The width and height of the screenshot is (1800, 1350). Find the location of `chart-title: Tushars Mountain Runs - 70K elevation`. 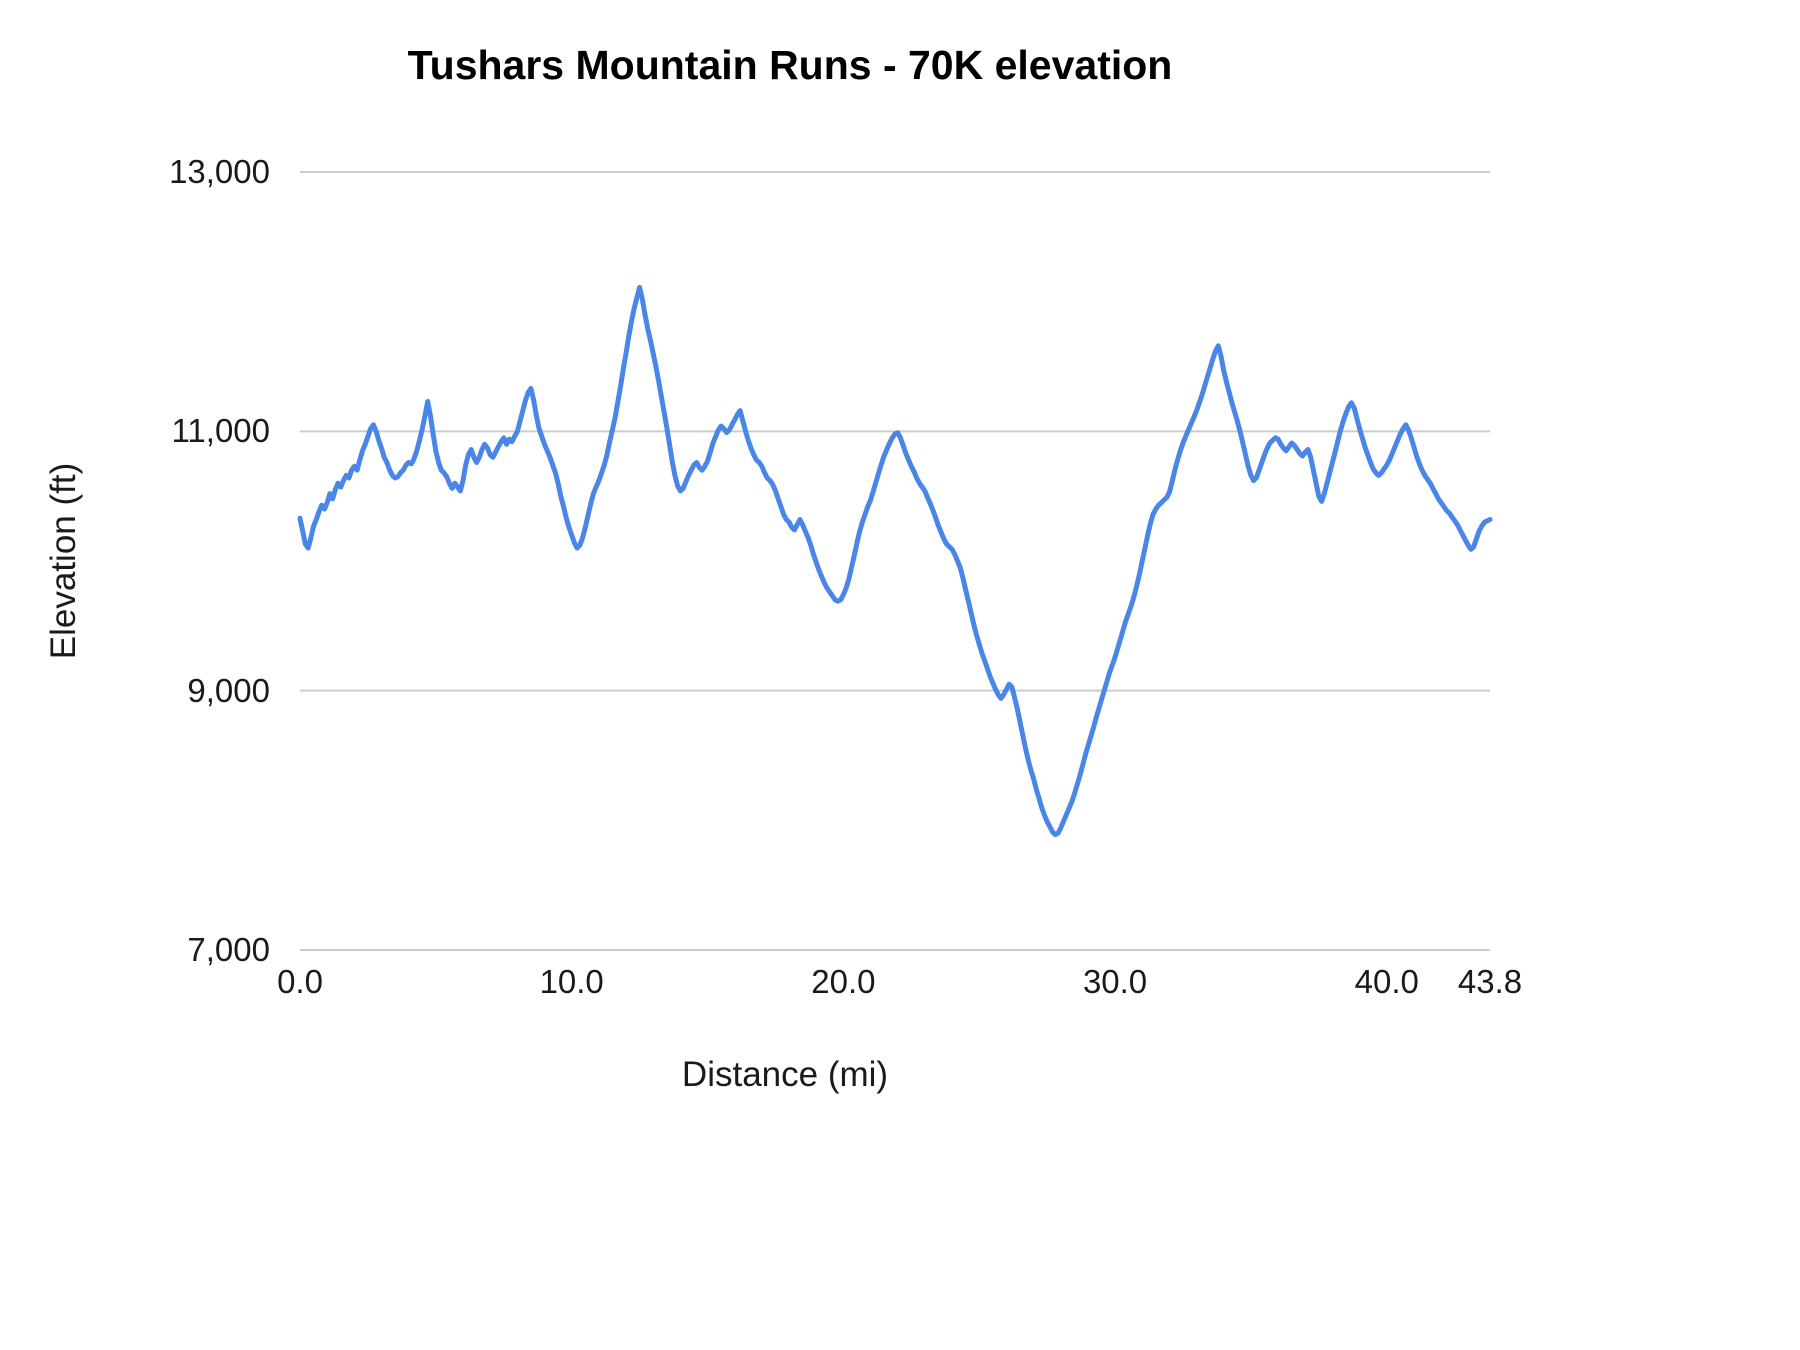

chart-title: Tushars Mountain Runs - 70K elevation is located at coordinates (790, 65).